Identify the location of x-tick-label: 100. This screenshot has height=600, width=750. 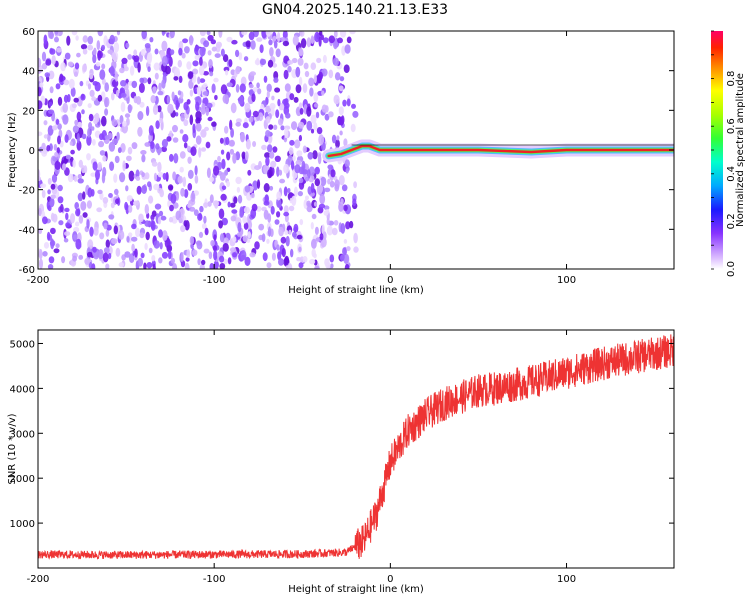
(566, 280).